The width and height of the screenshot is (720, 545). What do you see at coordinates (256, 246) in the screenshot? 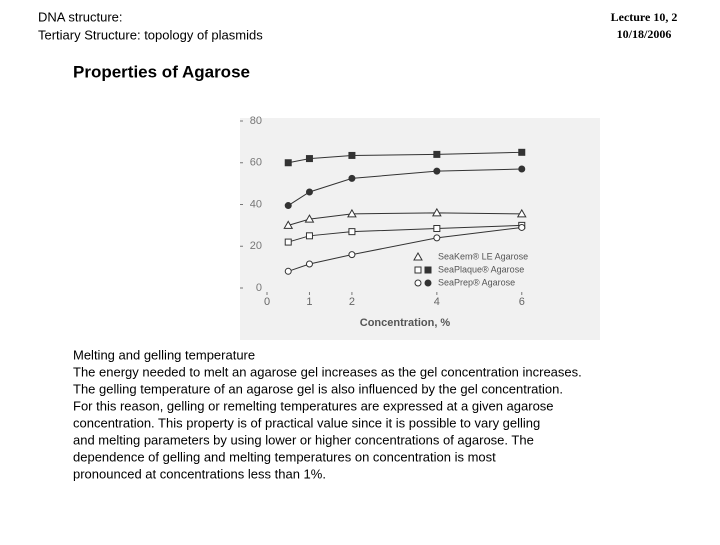
I see `y-tick-label: 20` at bounding box center [256, 246].